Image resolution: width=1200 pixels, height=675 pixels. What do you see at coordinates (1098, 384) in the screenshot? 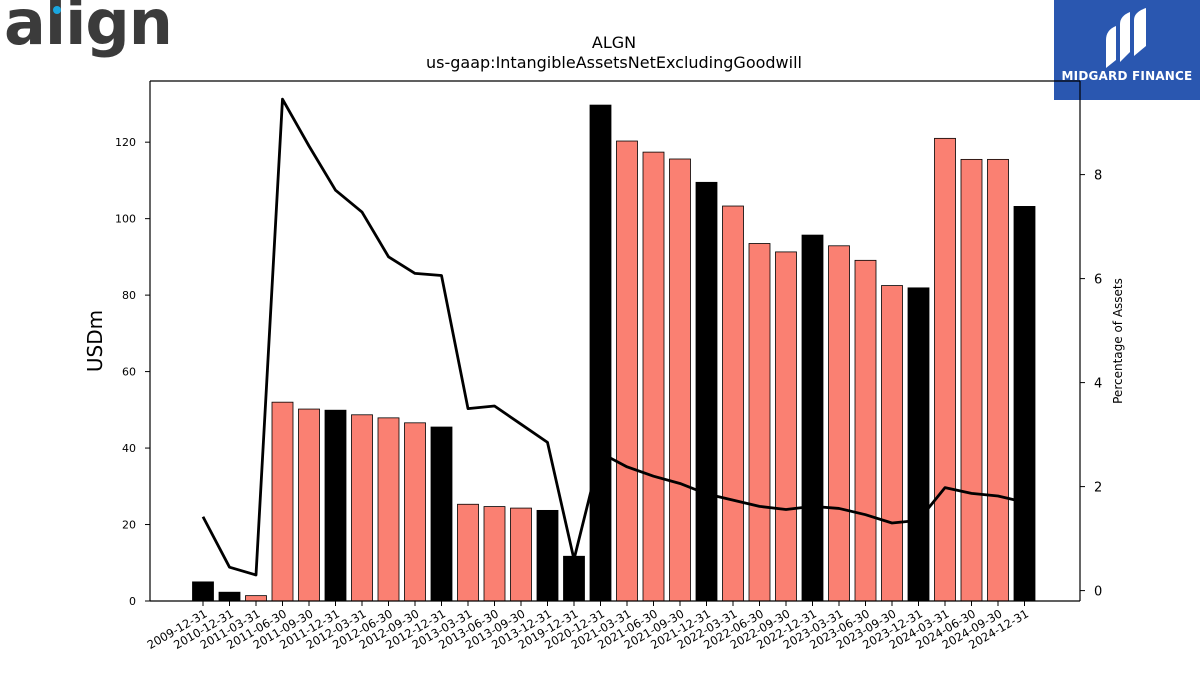
I see `y2-tick-label: 4` at bounding box center [1098, 384].